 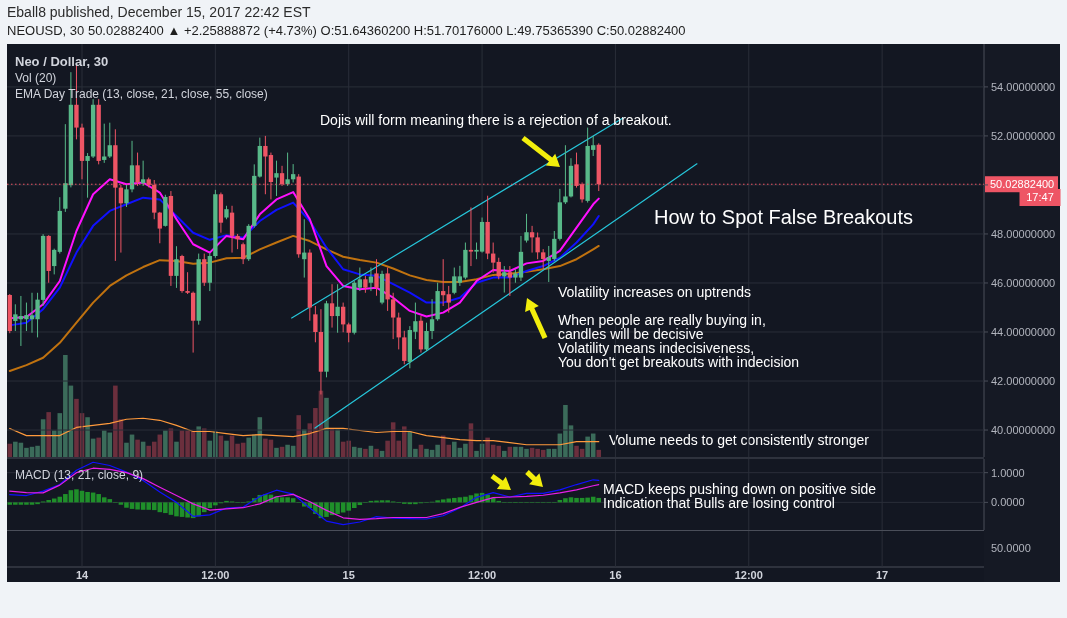 I want to click on text: NEOUSD, 30 50.02882400 ▲ +2.25888872 (+4.73%) O:51.64360200 H:51.70176000 L:49.75365390 C:50.02882400, so click(x=346, y=30).